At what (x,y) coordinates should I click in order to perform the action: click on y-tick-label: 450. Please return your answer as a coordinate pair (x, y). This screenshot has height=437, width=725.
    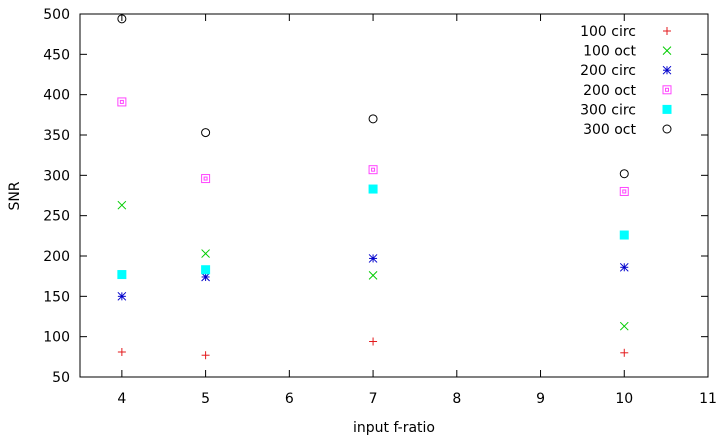
    Looking at the image, I should click on (56, 55).